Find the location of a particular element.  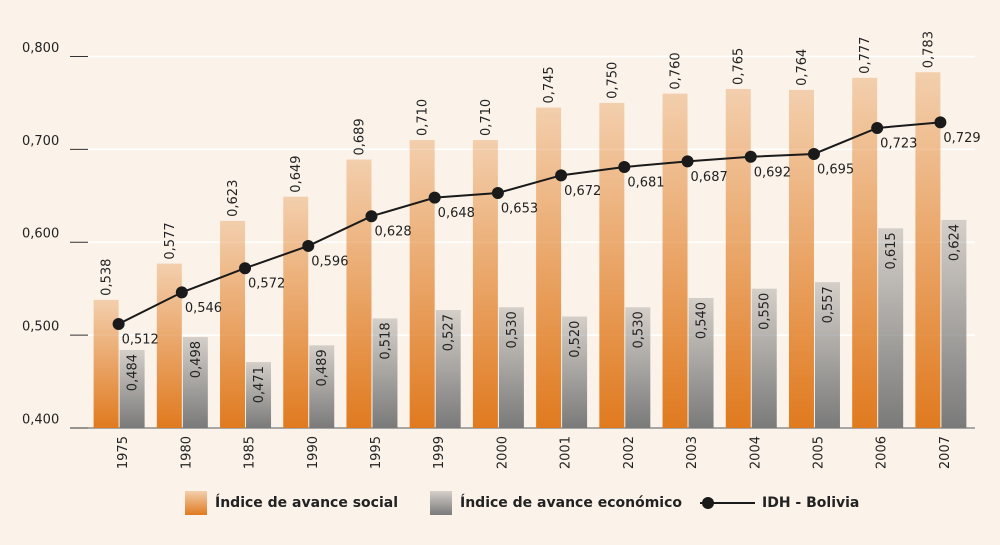

value-label: 0,723 is located at coordinates (898, 143).